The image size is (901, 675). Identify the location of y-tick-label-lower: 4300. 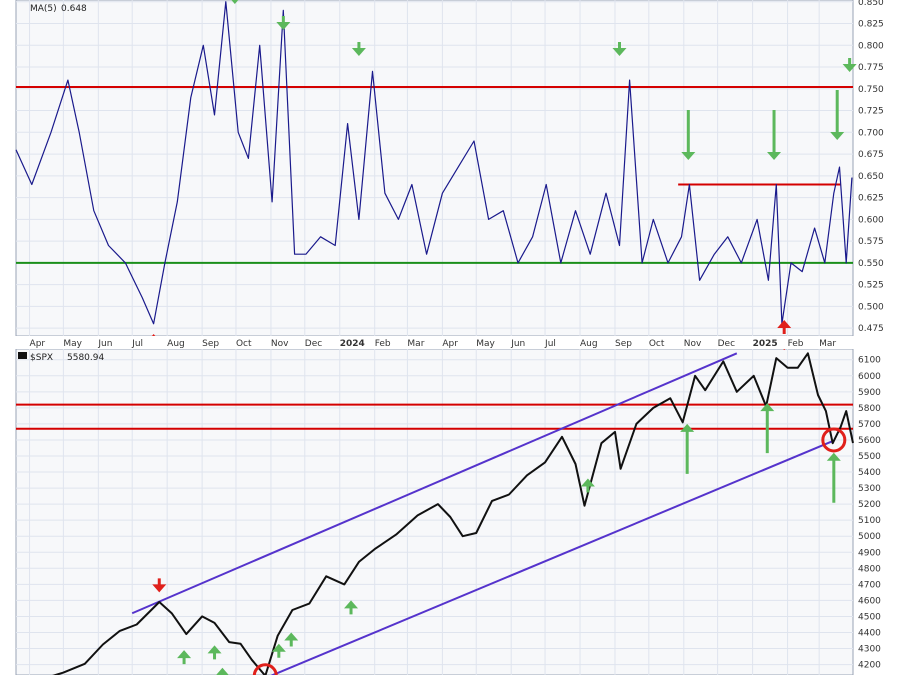
(869, 650).